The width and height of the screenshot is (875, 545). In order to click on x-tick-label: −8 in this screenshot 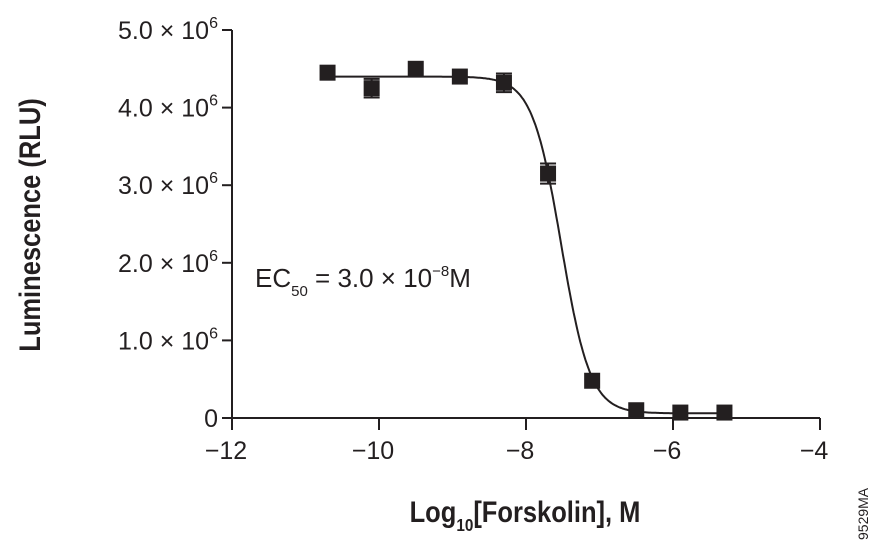, I will do `click(520, 451)`.